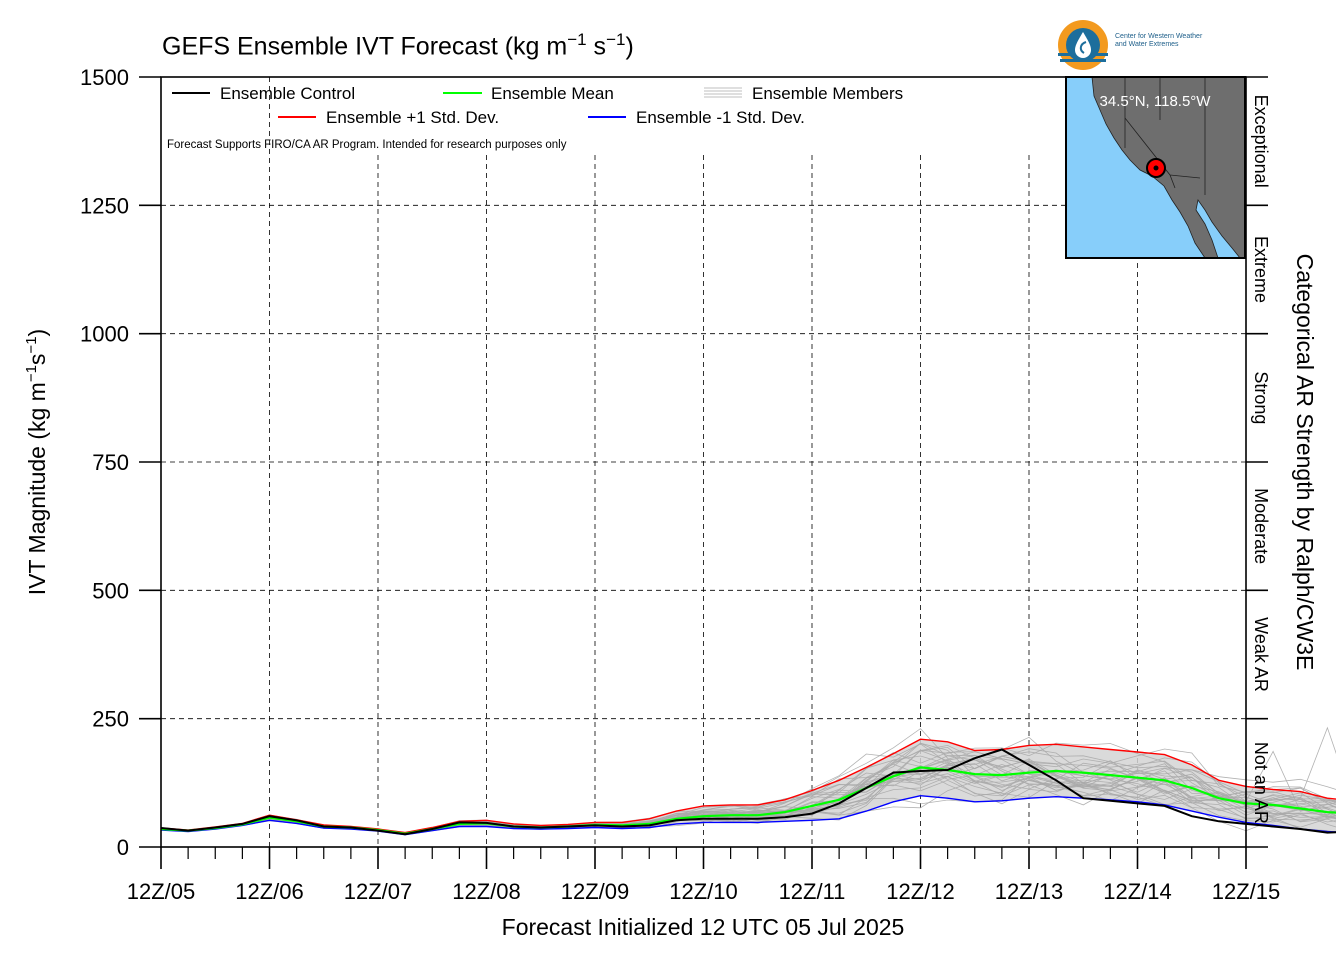  What do you see at coordinates (412, 117) in the screenshot?
I see `legend-label-plus-std: Ensemble +1 Std. Dev.` at bounding box center [412, 117].